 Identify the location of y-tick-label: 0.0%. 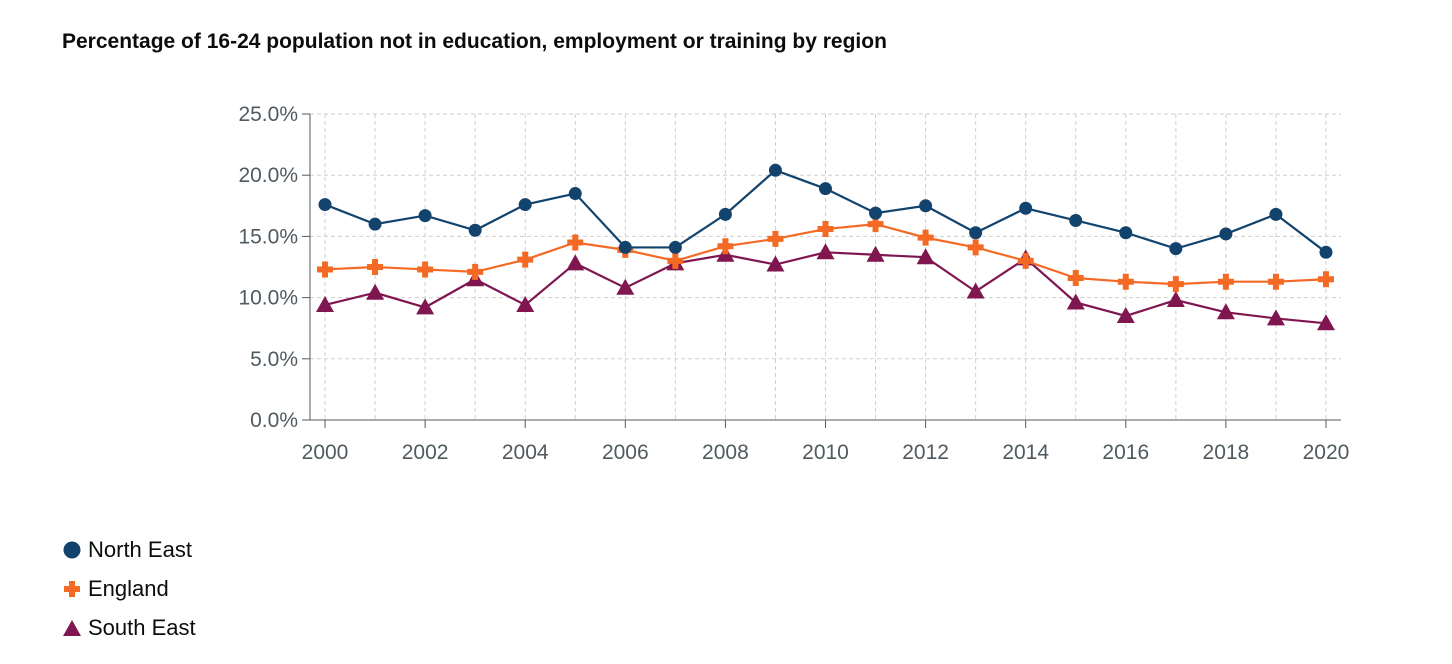
(274, 420).